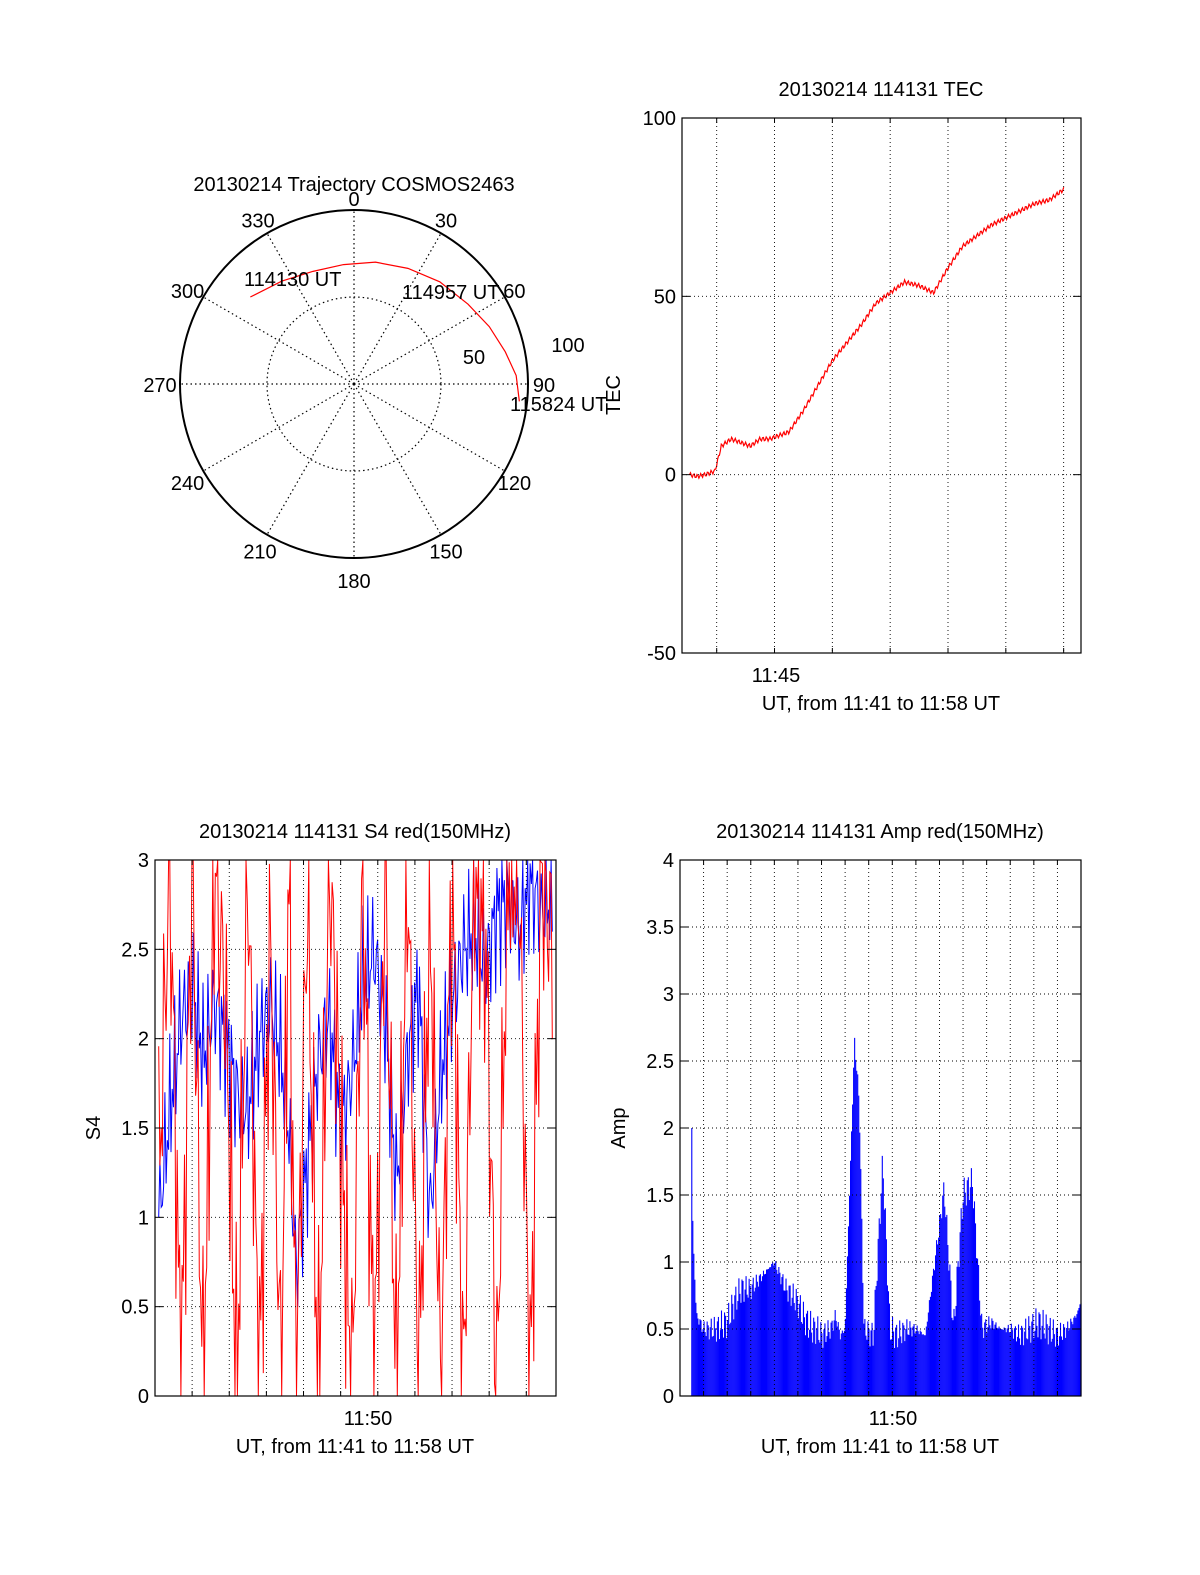 Image resolution: width=1200 pixels, height=1575 pixels. Describe the element at coordinates (355, 1447) in the screenshot. I see `s4-x-axis-label: UT, from 11:41 to 11:58 UT` at that location.